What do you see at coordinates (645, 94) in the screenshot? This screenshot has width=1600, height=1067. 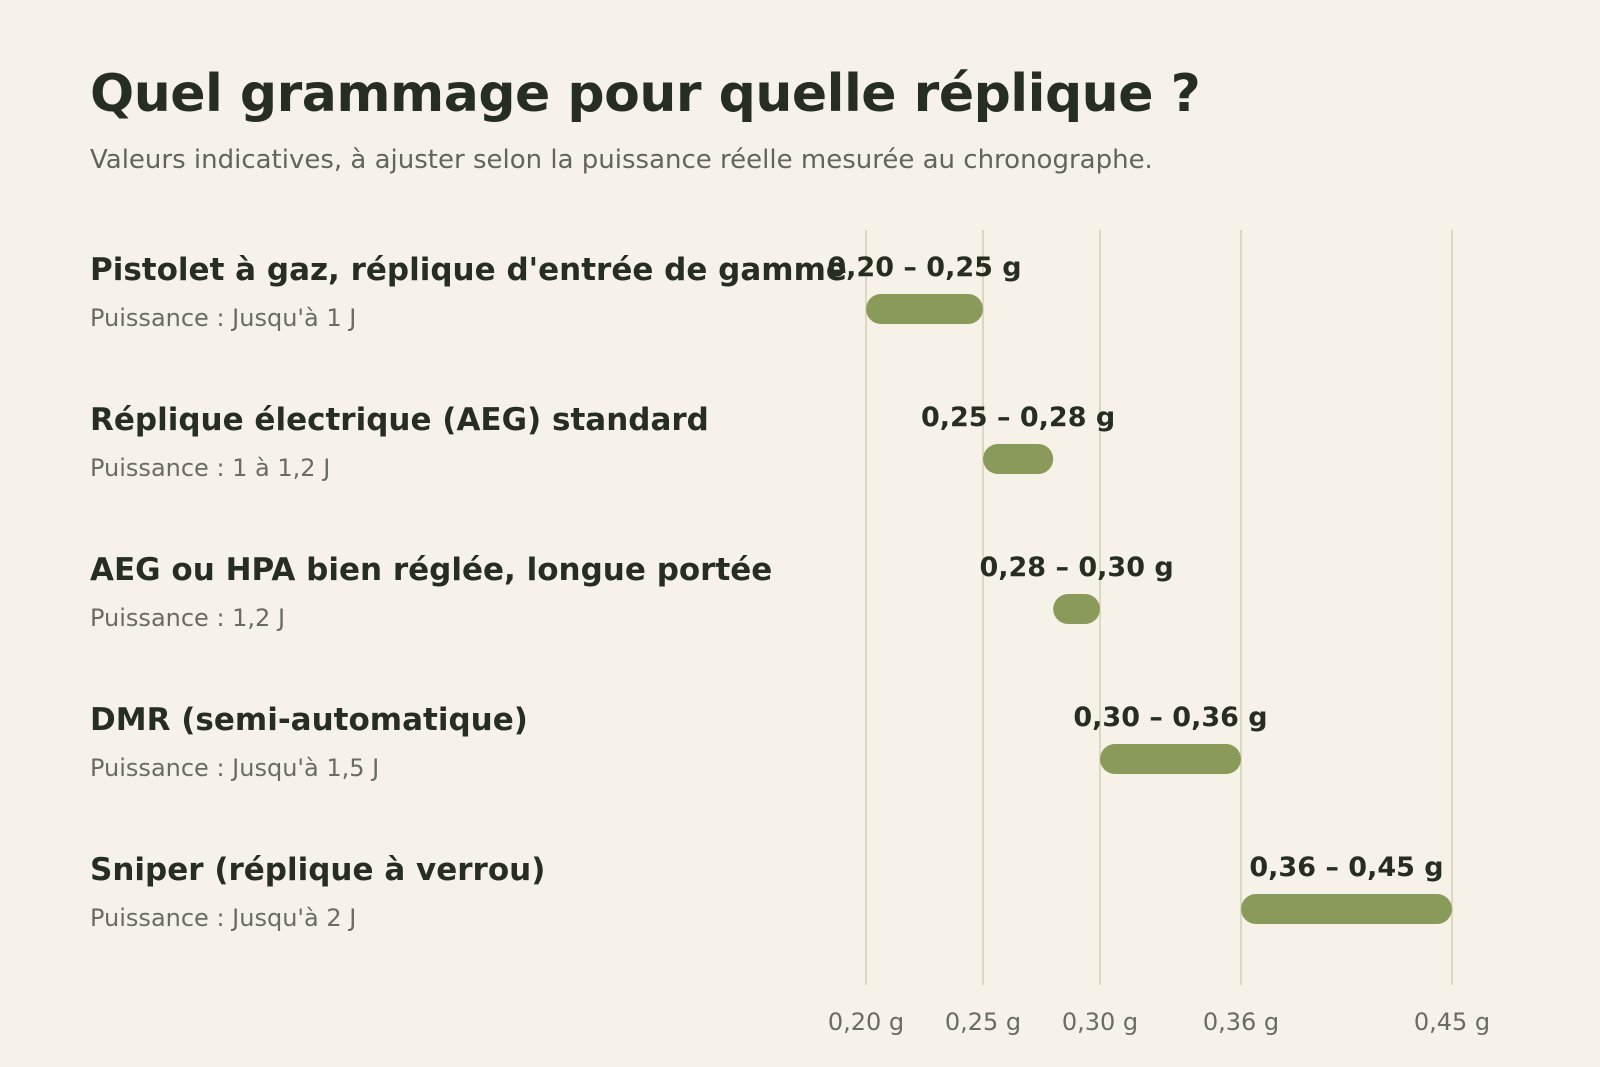 I see `chart-title: Quel grammage pour quelle réplique ?` at bounding box center [645, 94].